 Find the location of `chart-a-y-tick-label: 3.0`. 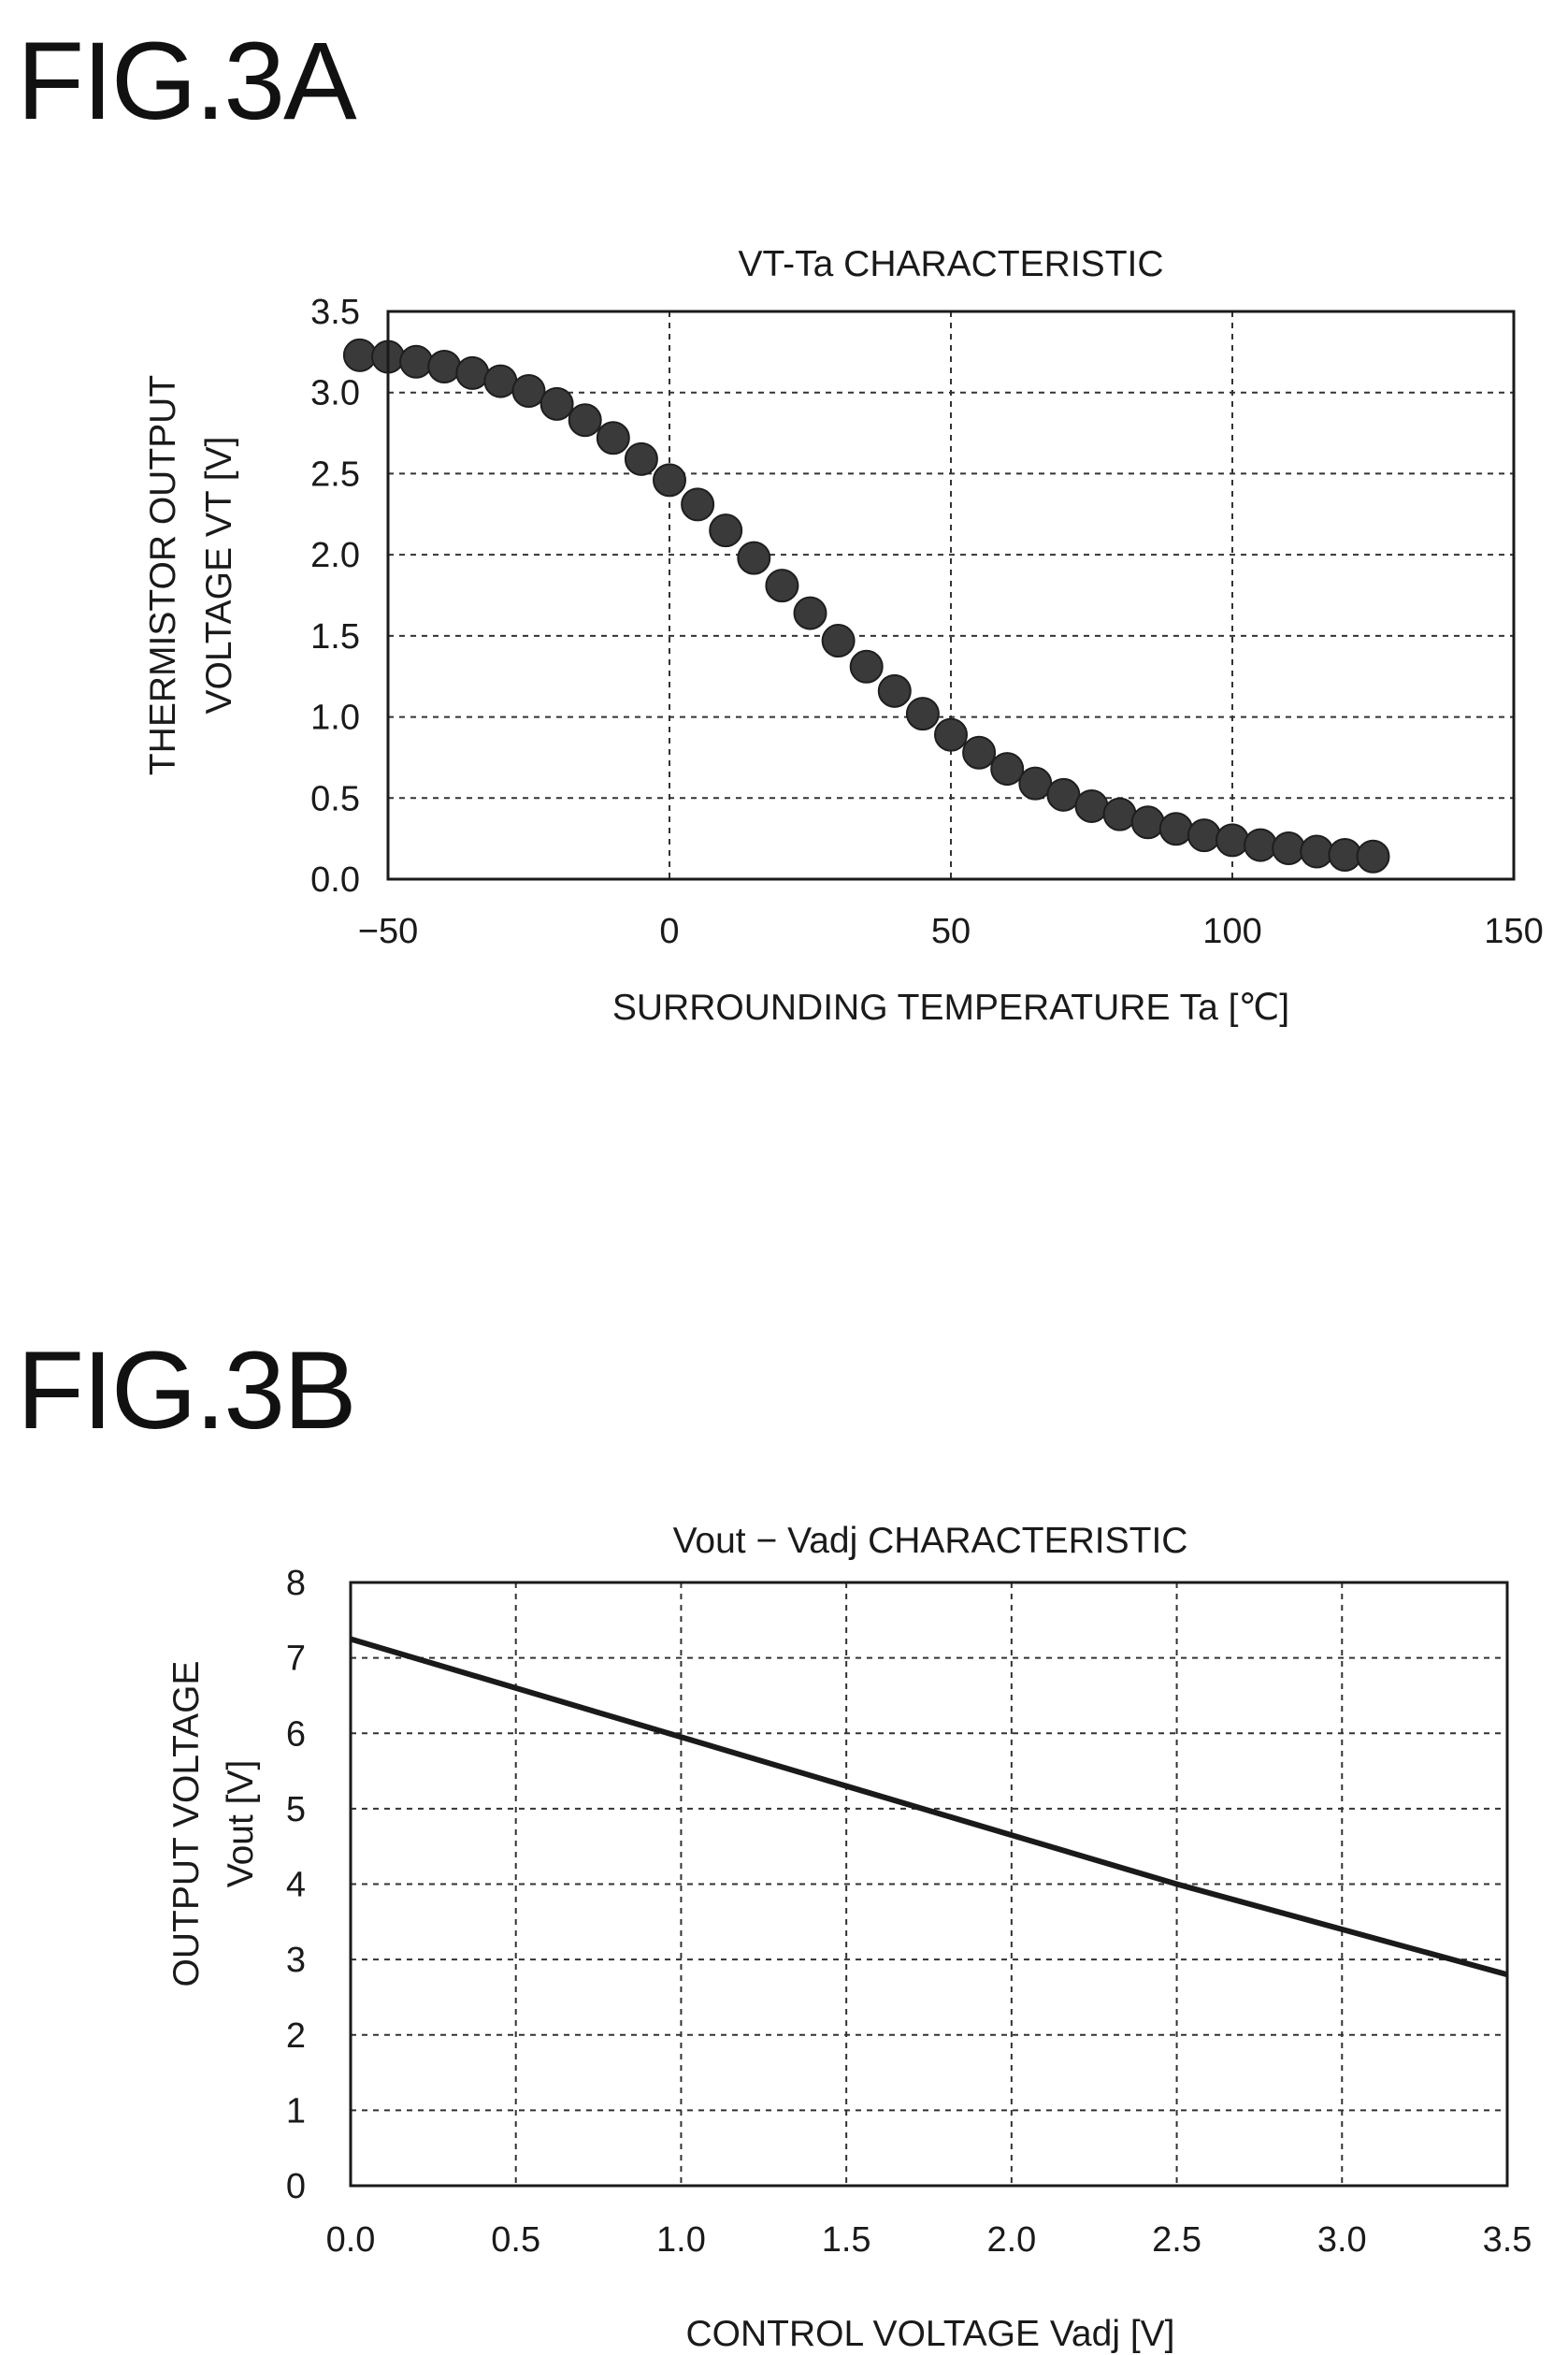

chart-a-y-tick-label: 3.0 is located at coordinates (335, 393).